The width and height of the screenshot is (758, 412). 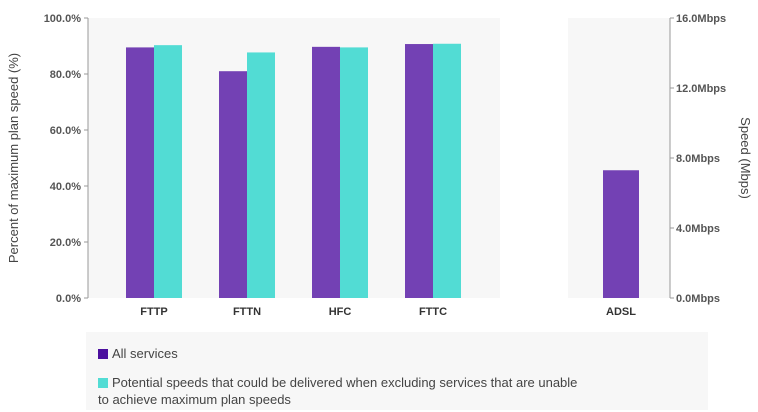 I want to click on left-y-tick-label: 20.0%, so click(x=65, y=243).